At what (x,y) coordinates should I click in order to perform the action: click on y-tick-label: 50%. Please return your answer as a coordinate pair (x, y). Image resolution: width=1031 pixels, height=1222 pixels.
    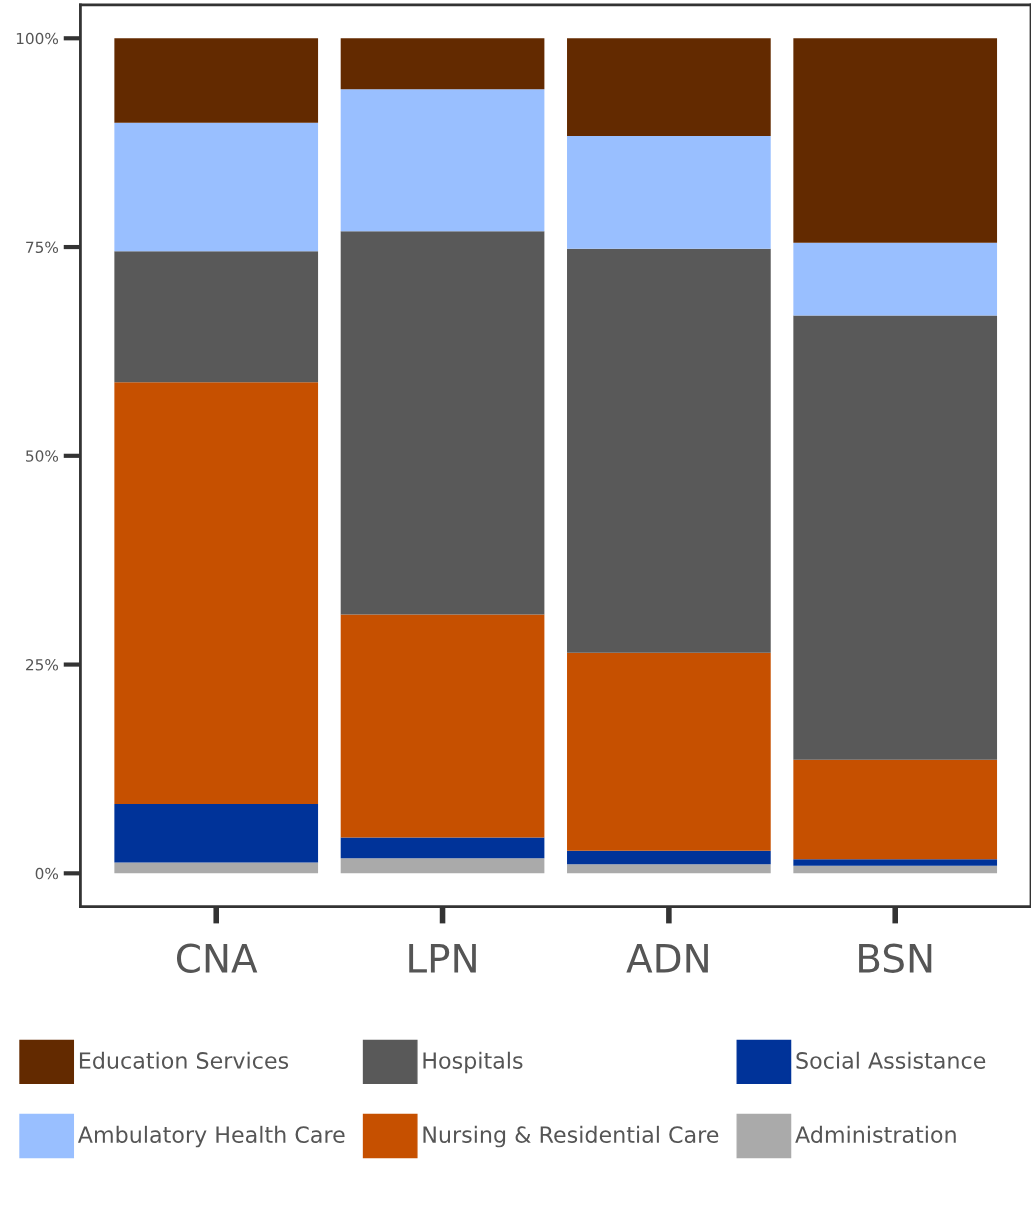
    Looking at the image, I should click on (42, 456).